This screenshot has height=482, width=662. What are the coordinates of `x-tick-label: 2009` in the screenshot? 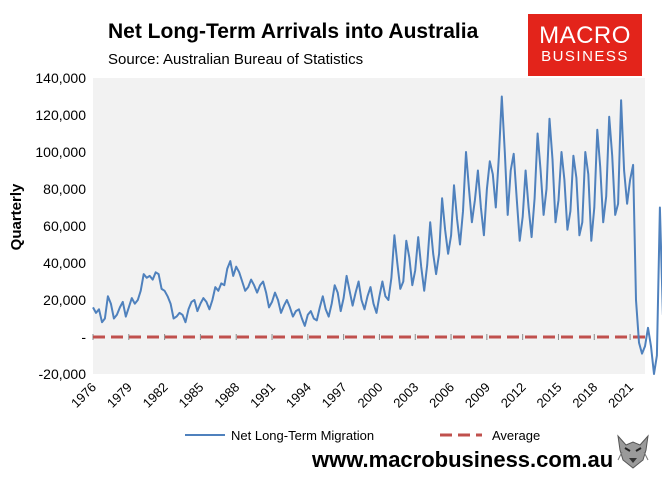 It's located at (477, 395).